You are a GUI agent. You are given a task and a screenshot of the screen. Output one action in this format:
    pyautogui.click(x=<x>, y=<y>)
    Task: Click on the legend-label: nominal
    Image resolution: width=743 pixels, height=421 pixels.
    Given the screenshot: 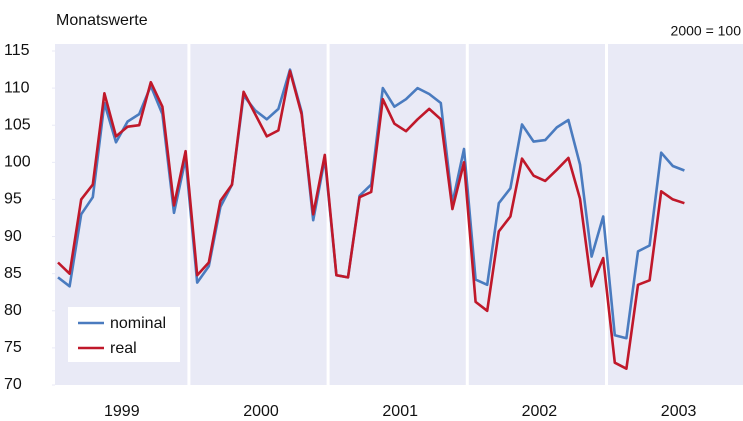 What is the action you would take?
    pyautogui.click(x=138, y=323)
    